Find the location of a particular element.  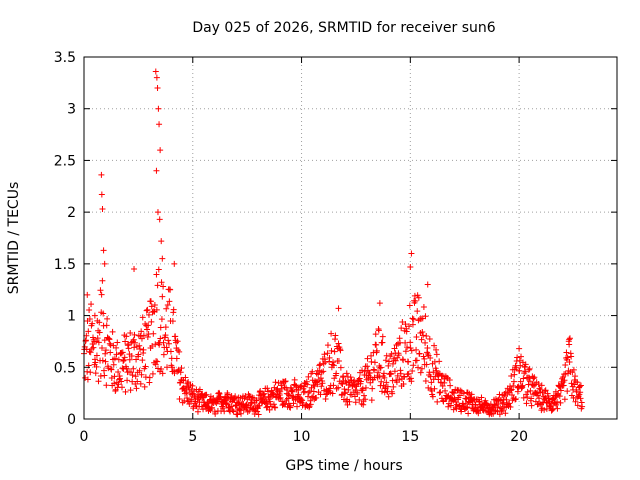

y-tick-label: 0 is located at coordinates (71, 420).